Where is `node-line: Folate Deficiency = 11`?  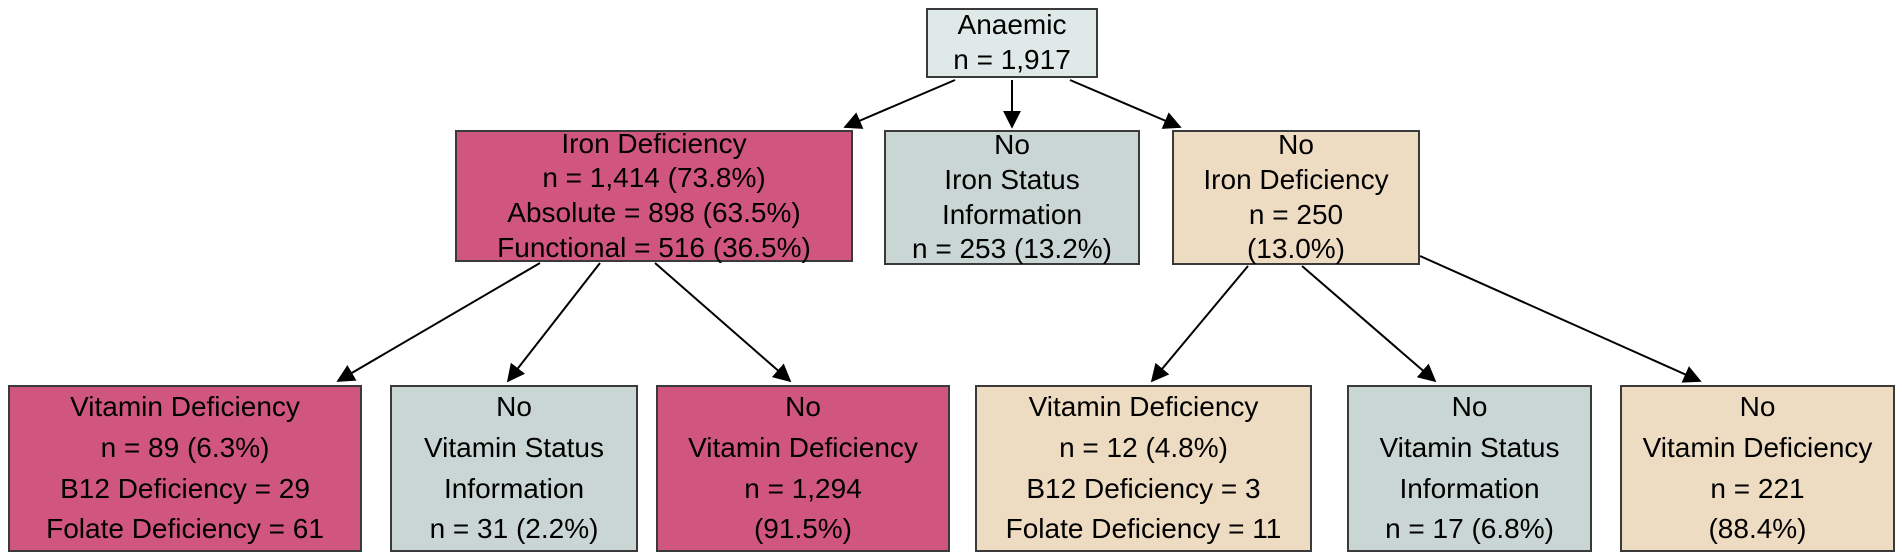 node-line: Folate Deficiency = 11 is located at coordinates (1143, 529).